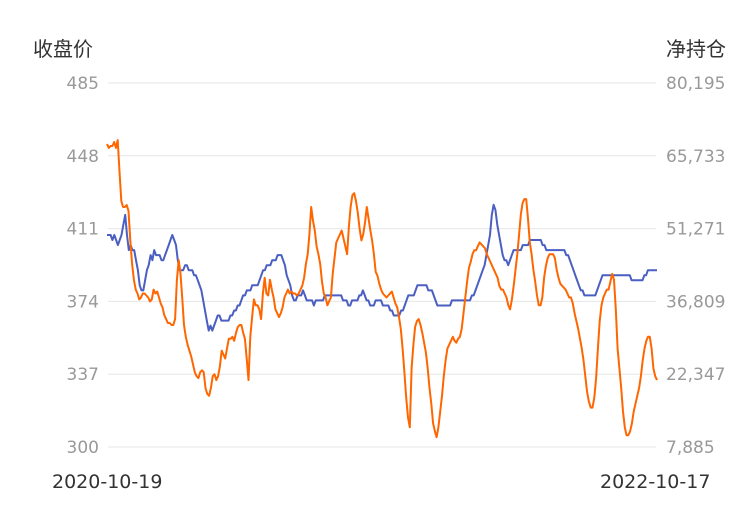 Image resolution: width=750 pixels, height=510 pixels. Describe the element at coordinates (83, 84) in the screenshot. I see `left-tick-label: 485` at that location.